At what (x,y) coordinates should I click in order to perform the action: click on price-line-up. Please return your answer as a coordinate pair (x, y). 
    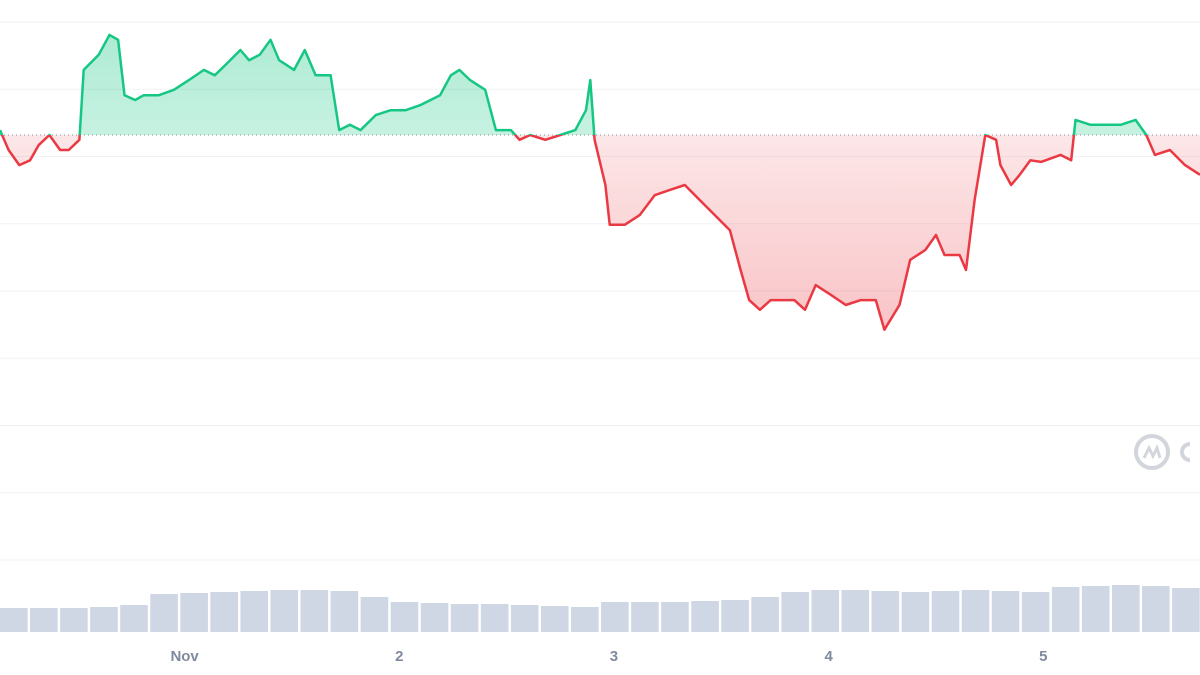
    Looking at the image, I should click on (574, 84).